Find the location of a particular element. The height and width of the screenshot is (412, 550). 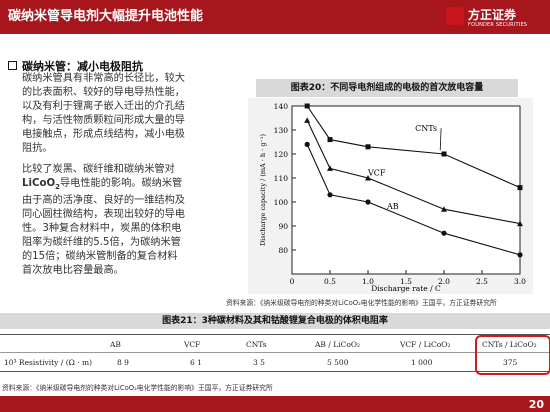

para2-line-licoo2: LiCoO2导电性能的影响。碳纳米管 is located at coordinates (120, 185).